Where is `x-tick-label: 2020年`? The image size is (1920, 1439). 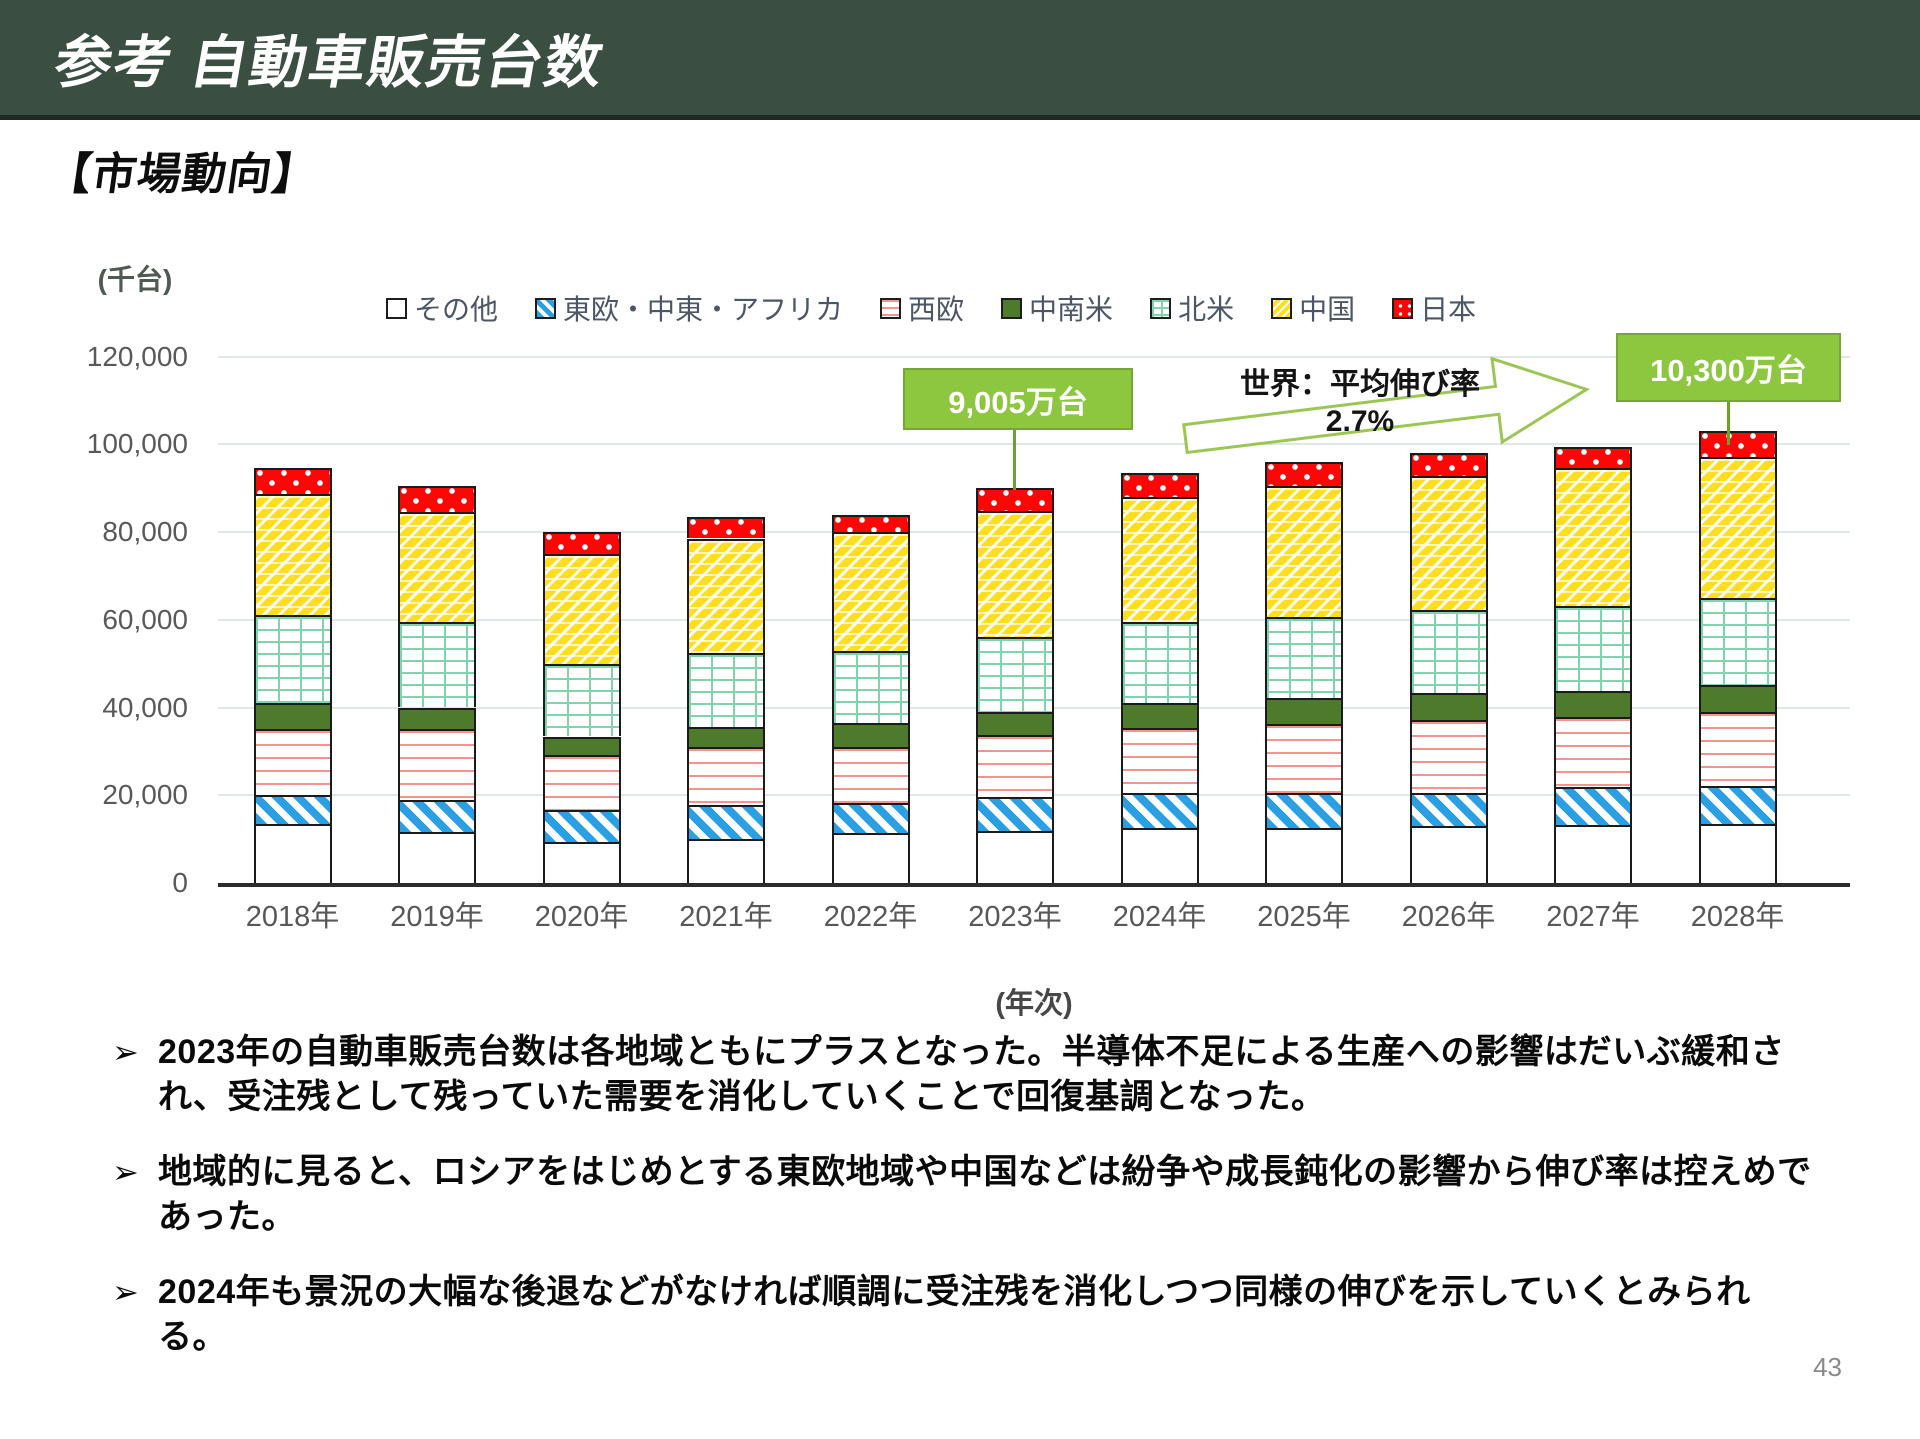 x-tick-label: 2020年 is located at coordinates (581, 917).